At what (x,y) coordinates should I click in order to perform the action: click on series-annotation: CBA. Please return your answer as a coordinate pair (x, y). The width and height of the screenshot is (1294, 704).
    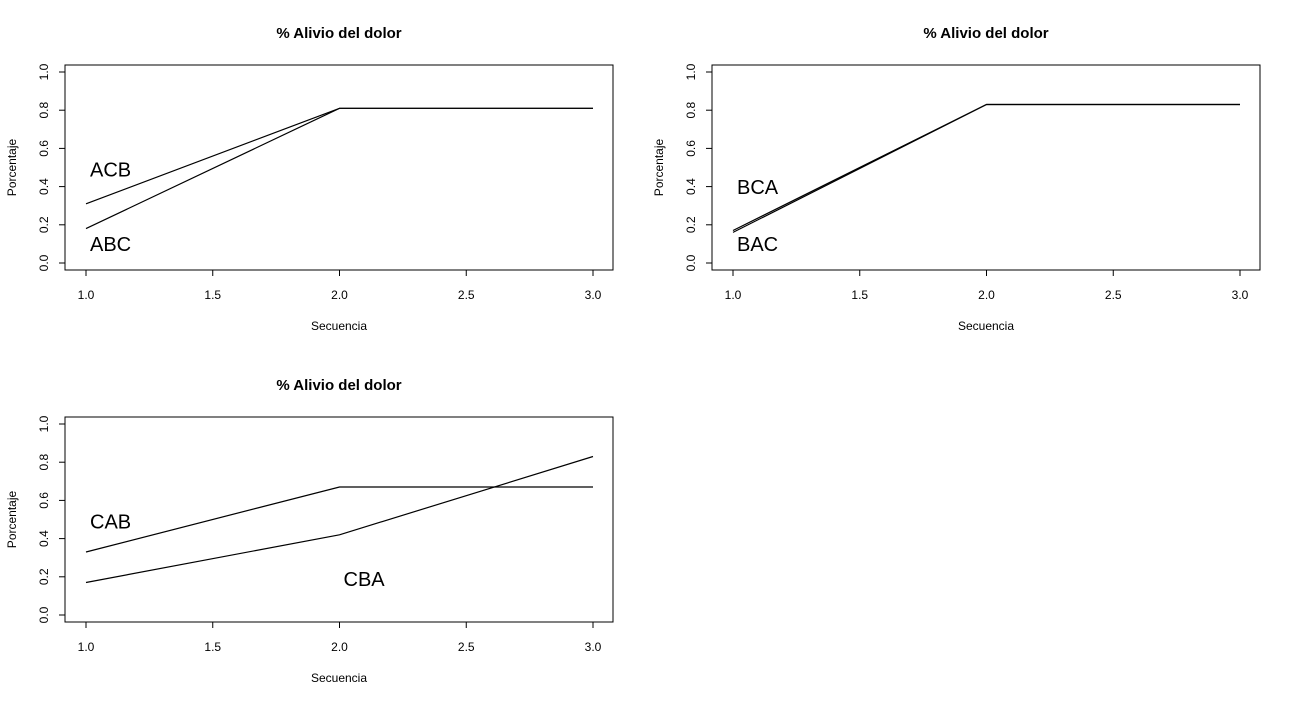
    Looking at the image, I should click on (365, 580).